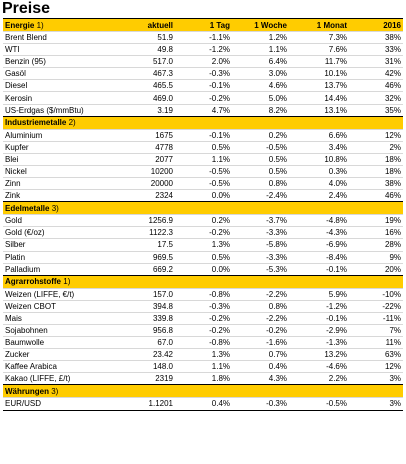  What do you see at coordinates (203, 183) in the screenshot?
I see `table-row: Zinn 20000 -0.5% 0.8% 4.0% 38%` at bounding box center [203, 183].